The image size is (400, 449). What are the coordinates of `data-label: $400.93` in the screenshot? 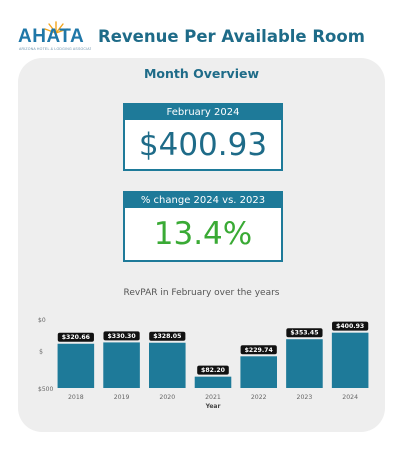 It's located at (350, 326).